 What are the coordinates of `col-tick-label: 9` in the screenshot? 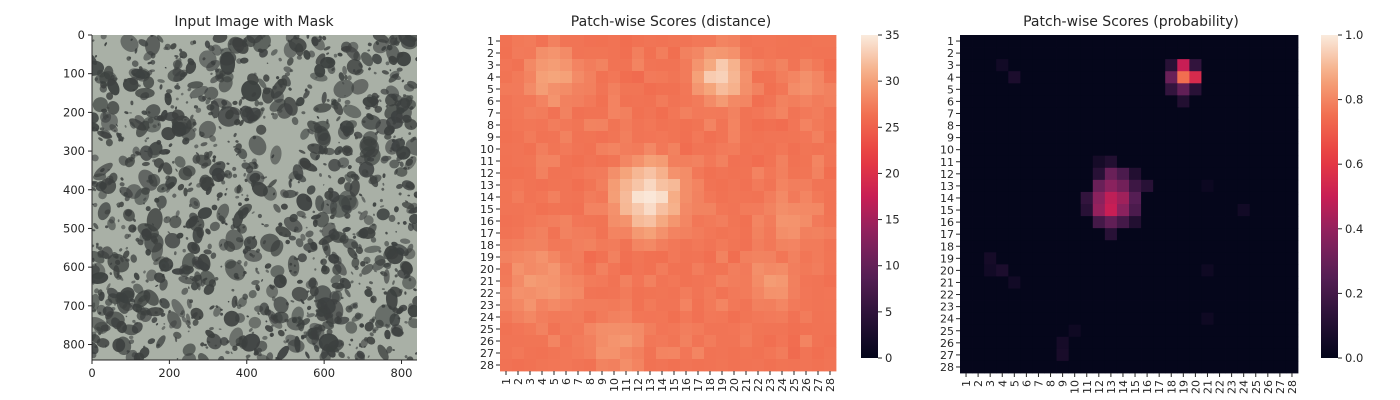 It's located at (602, 381).